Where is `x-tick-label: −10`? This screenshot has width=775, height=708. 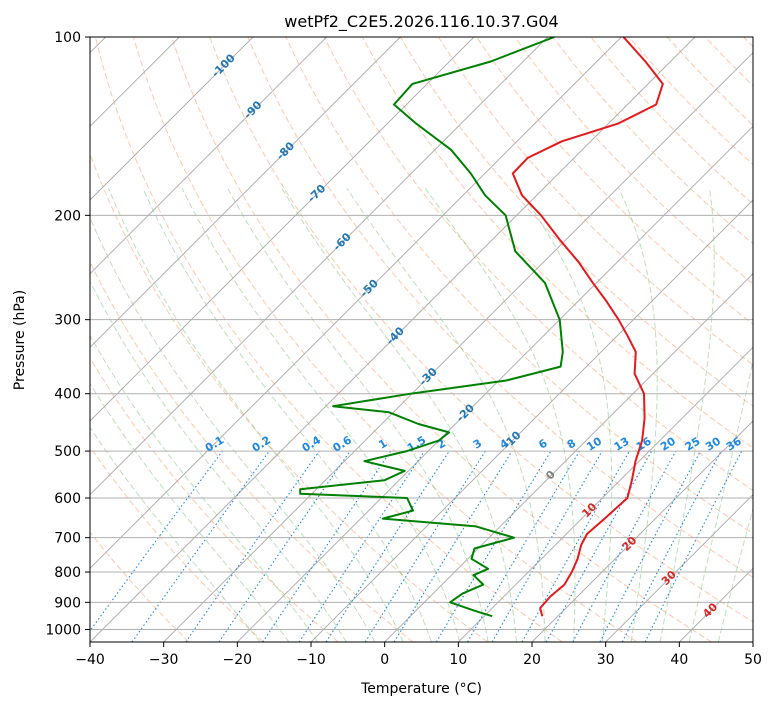 x-tick-label: −10 is located at coordinates (311, 660).